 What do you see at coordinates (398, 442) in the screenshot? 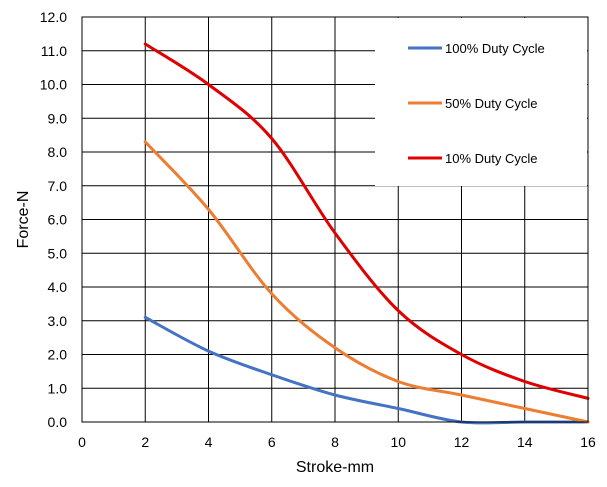
I see `x-tick-label: 10` at bounding box center [398, 442].